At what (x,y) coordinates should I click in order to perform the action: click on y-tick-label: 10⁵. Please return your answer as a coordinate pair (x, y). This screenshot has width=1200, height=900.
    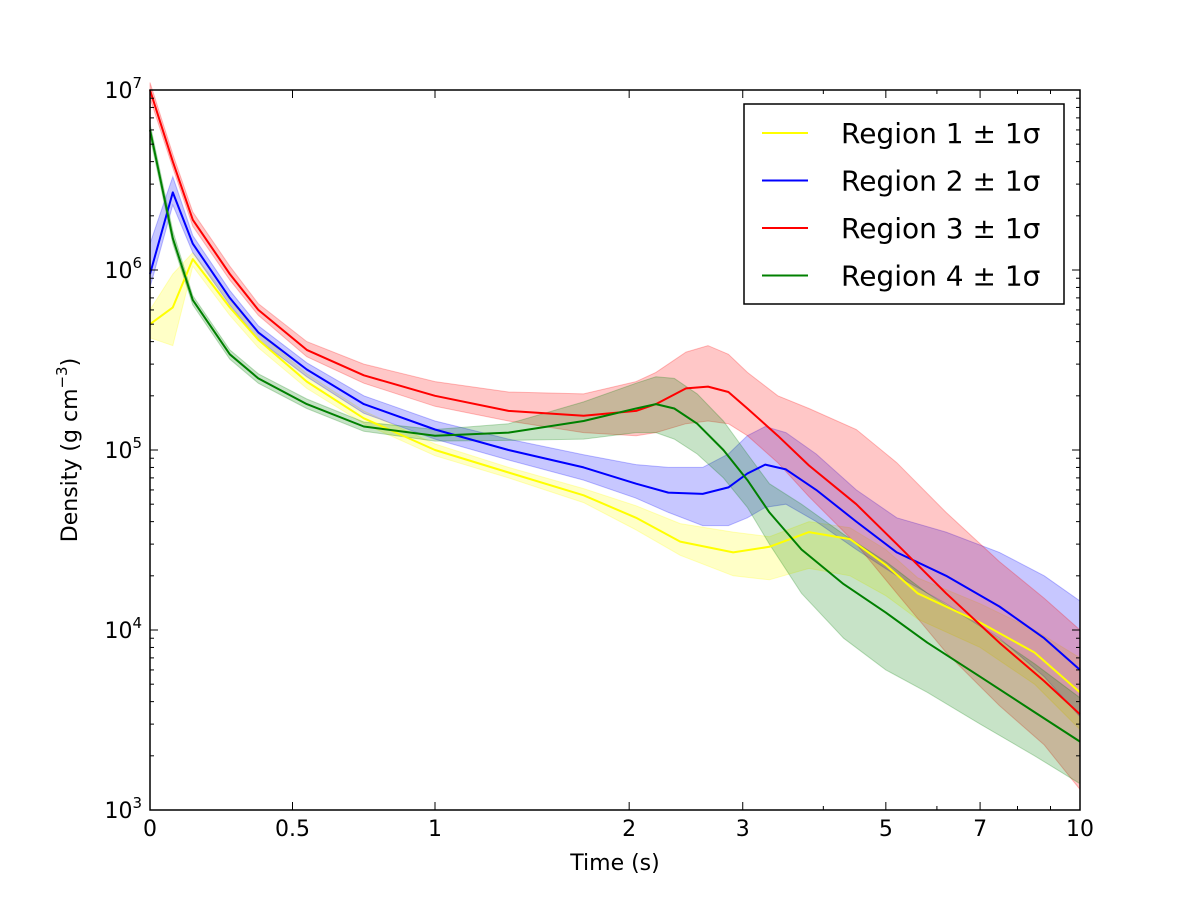
    Looking at the image, I should click on (123, 449).